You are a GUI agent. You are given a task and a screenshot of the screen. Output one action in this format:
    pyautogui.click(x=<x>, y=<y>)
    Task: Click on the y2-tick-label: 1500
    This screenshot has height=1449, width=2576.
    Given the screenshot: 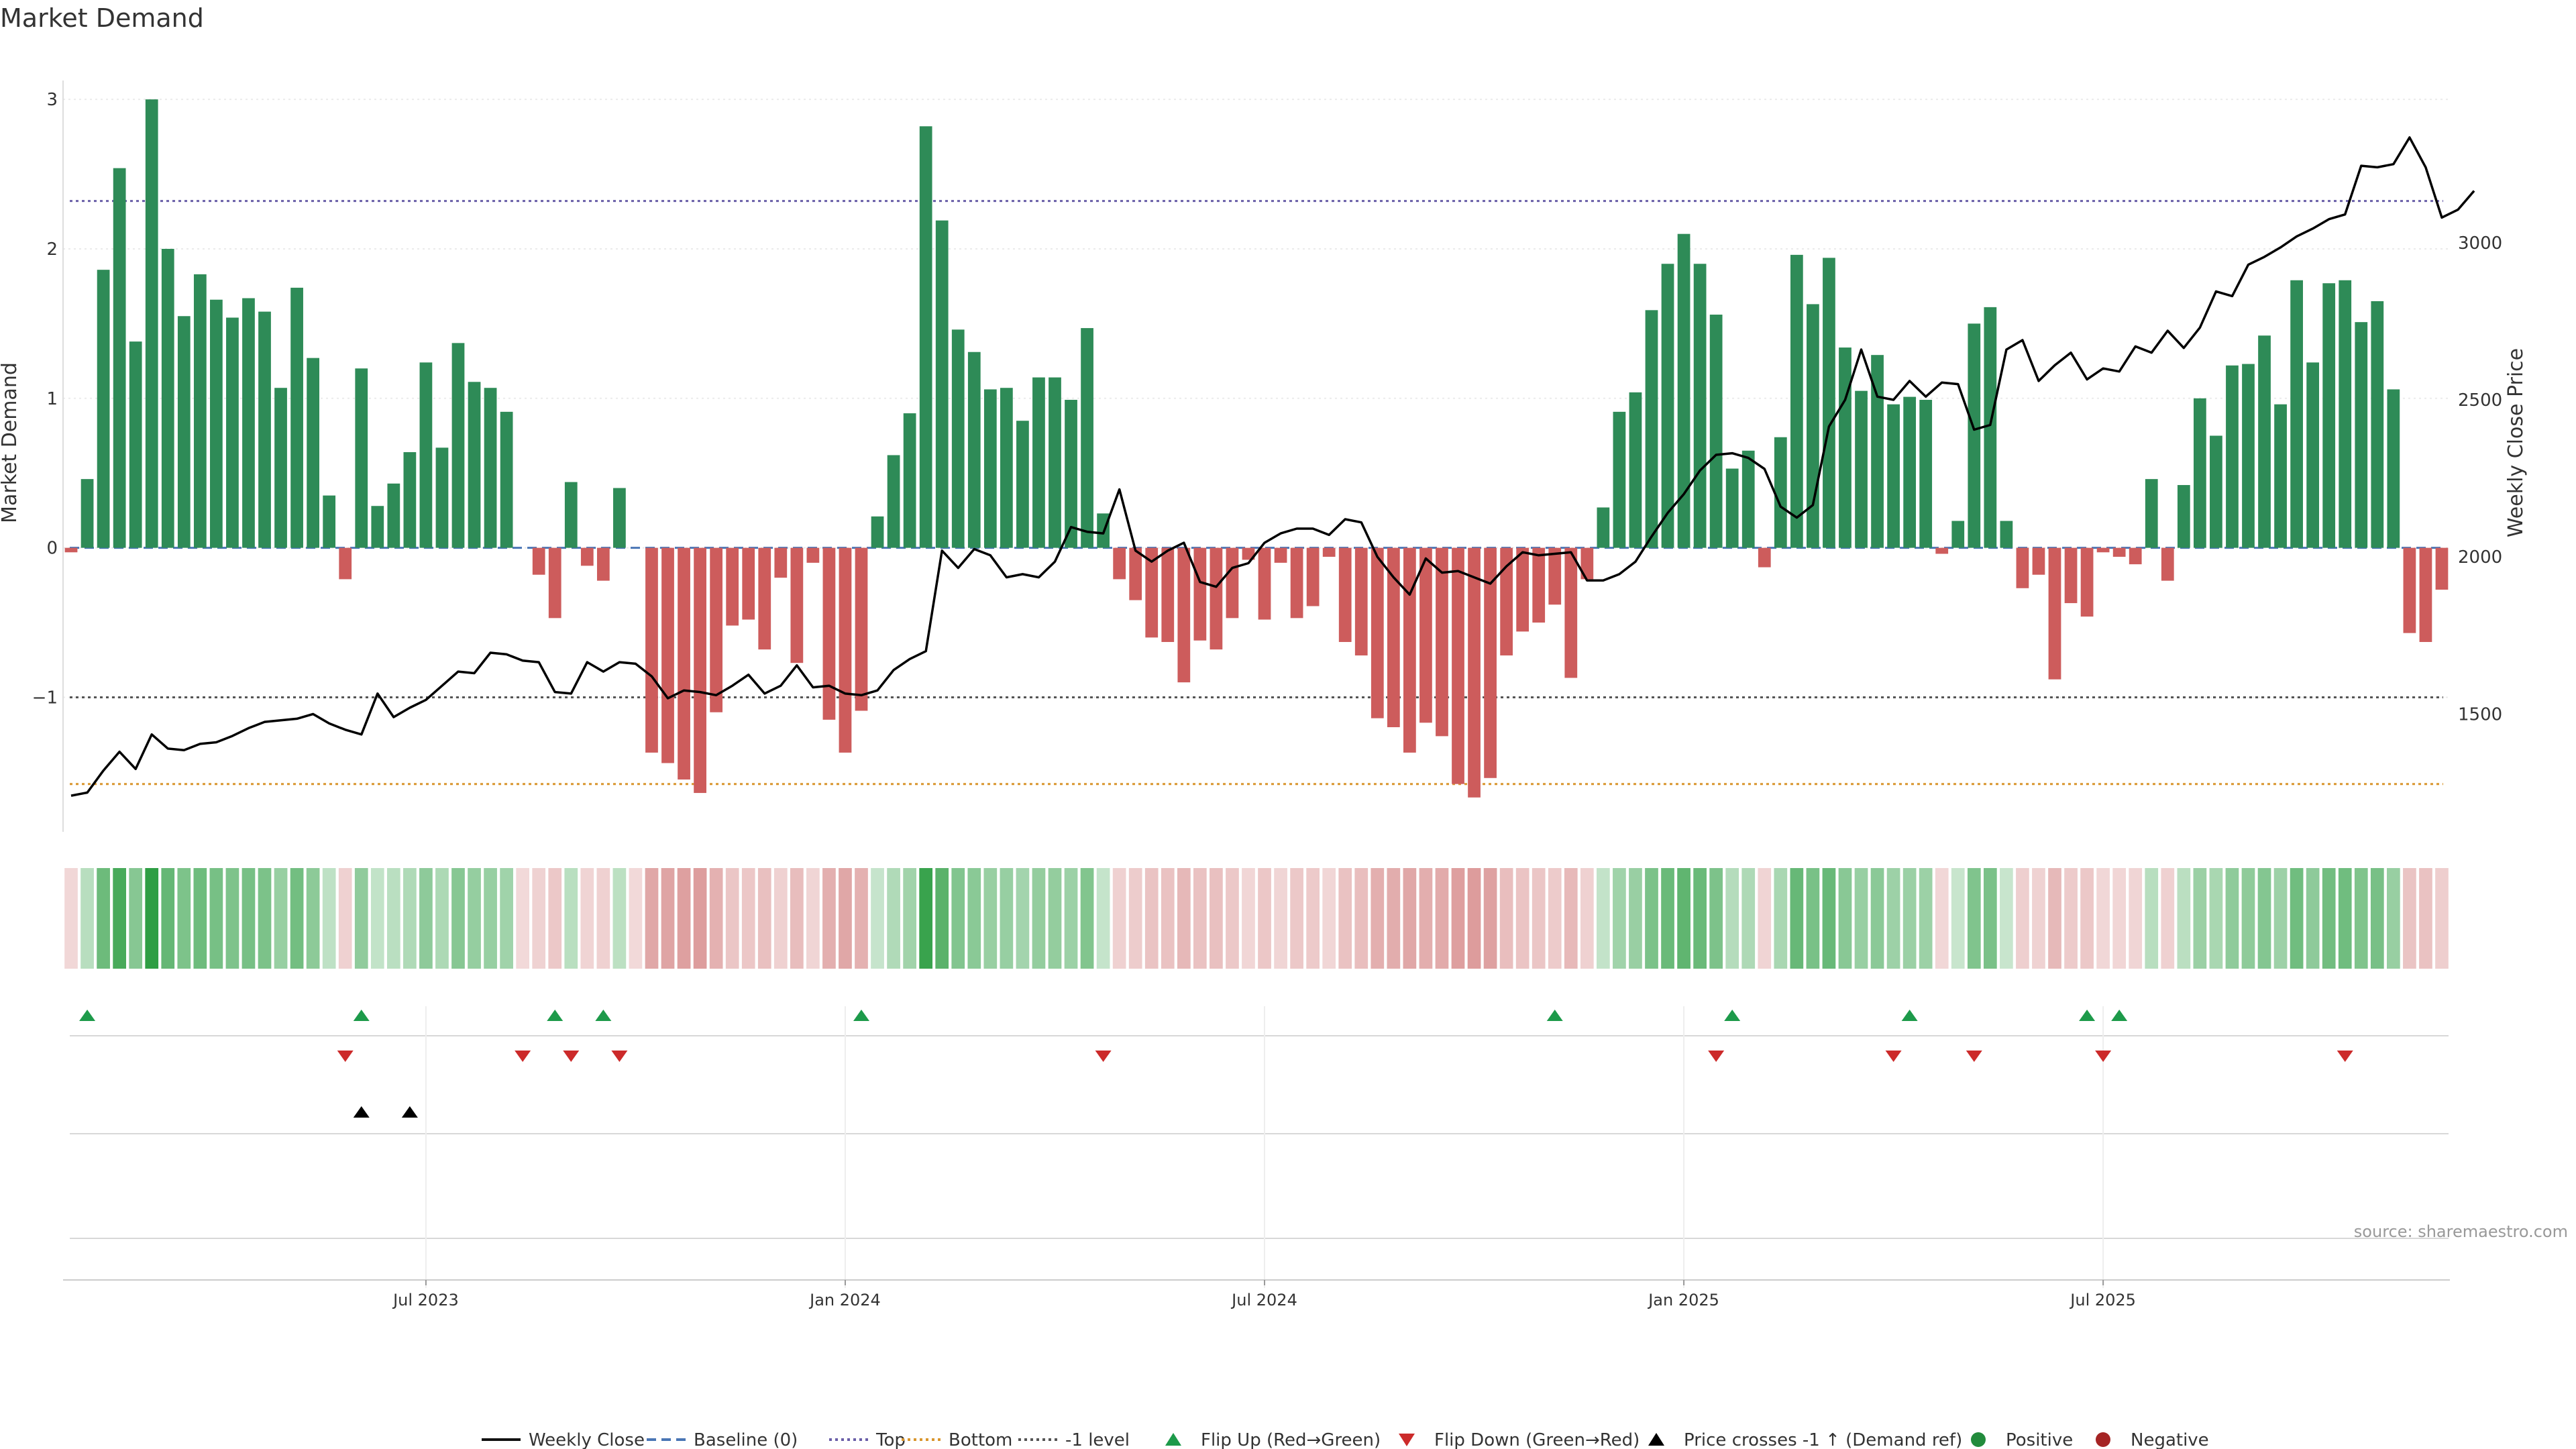 What is the action you would take?
    pyautogui.click(x=2480, y=714)
    